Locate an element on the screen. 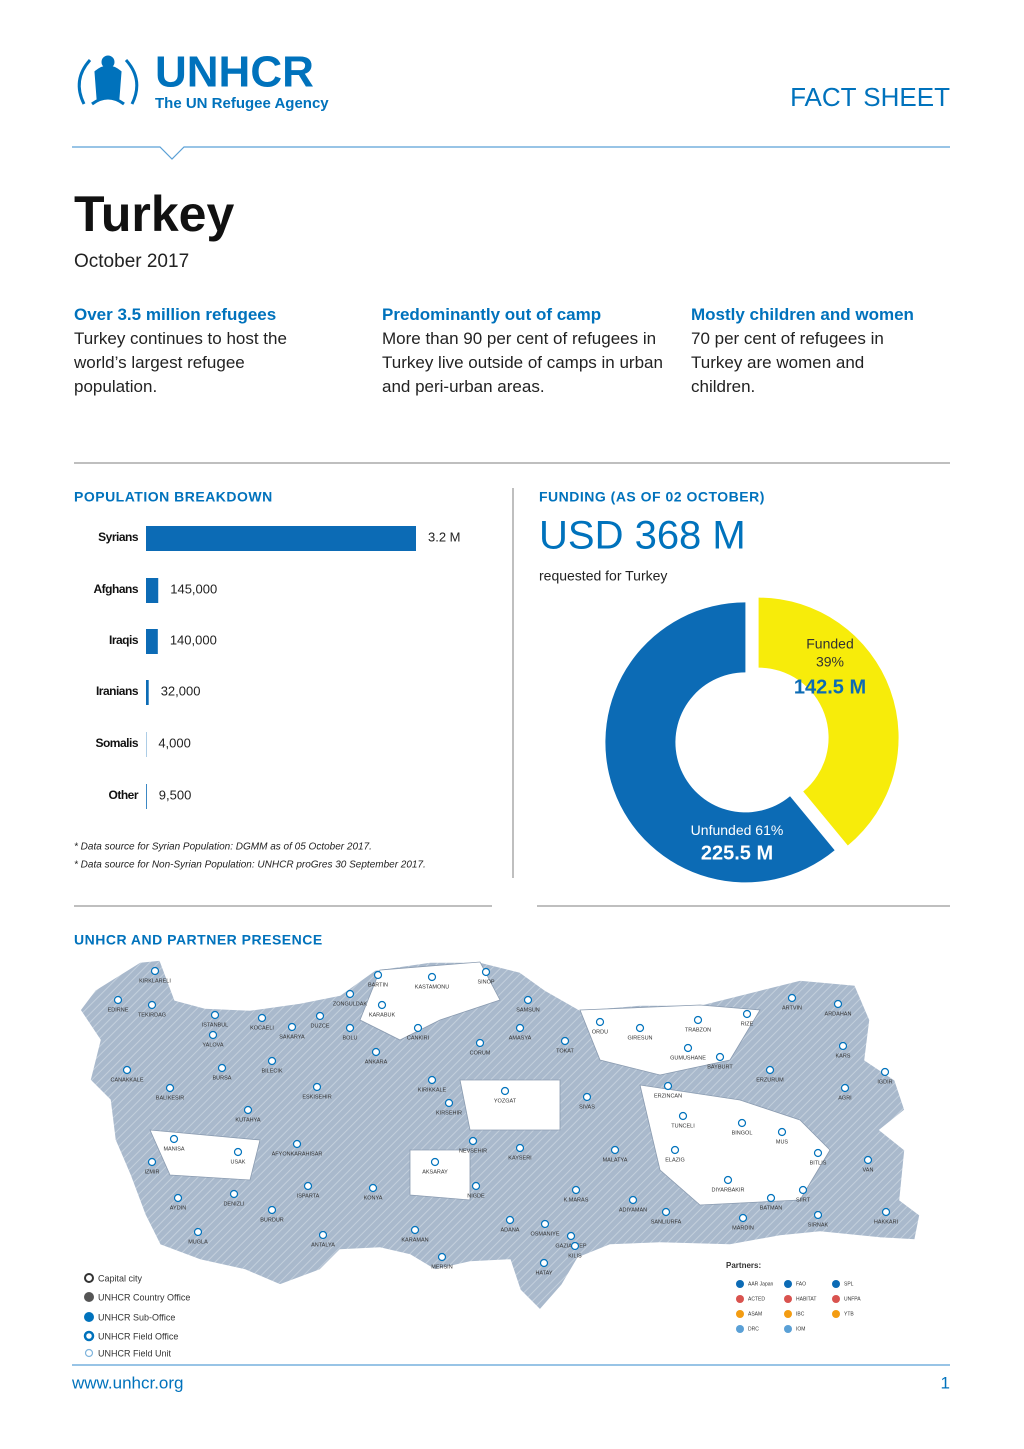 Image resolution: width=1024 pixels, height=1449 pixels. category-label: Syrians is located at coordinates (118, 537).